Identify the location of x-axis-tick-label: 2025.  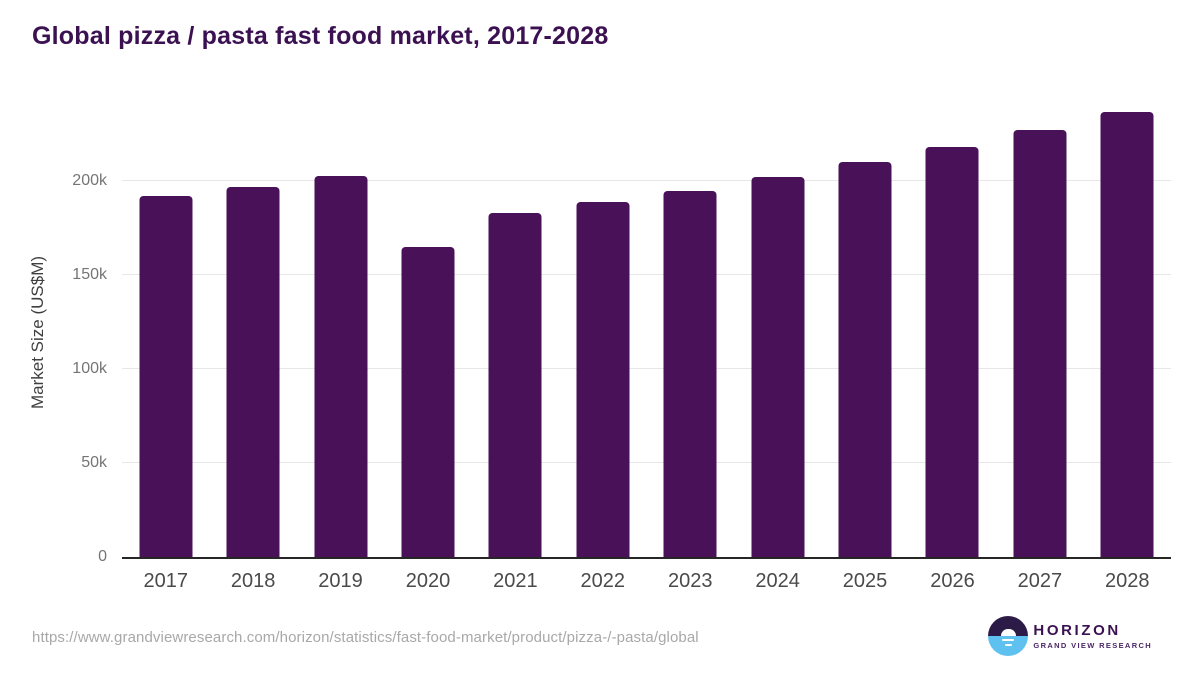
(865, 581).